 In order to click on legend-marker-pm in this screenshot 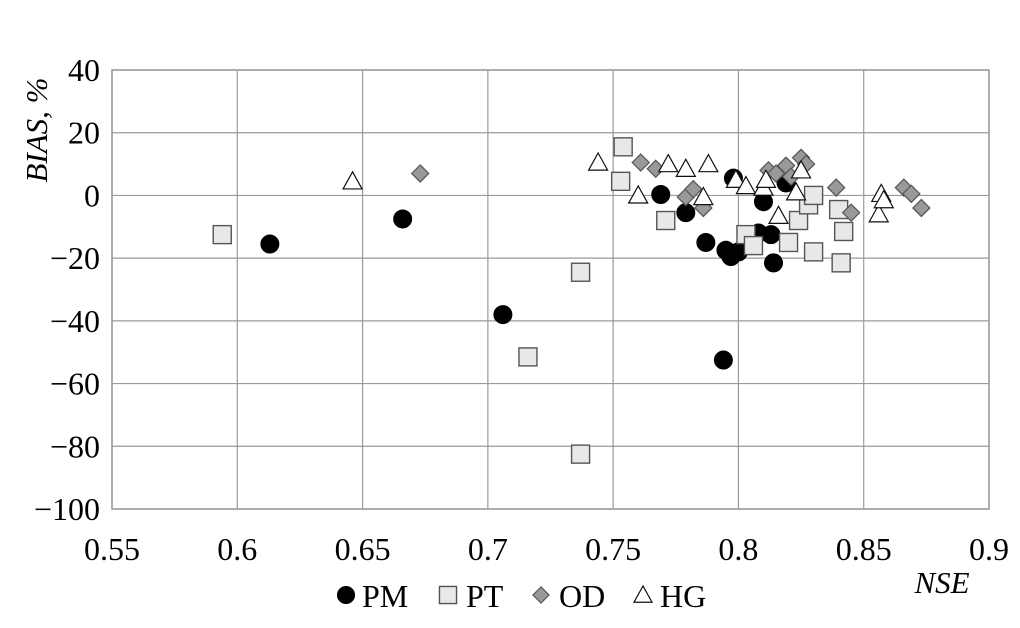, I will do `click(346, 595)`.